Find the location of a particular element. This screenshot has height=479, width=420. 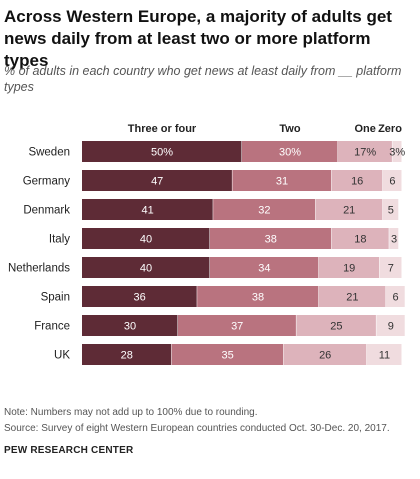

data-label: 3% is located at coordinates (397, 153).